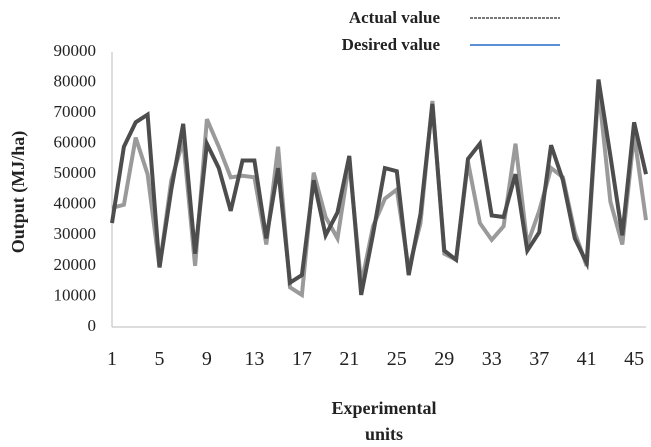  Describe the element at coordinates (587, 359) in the screenshot. I see `x-tick-label: 41` at that location.